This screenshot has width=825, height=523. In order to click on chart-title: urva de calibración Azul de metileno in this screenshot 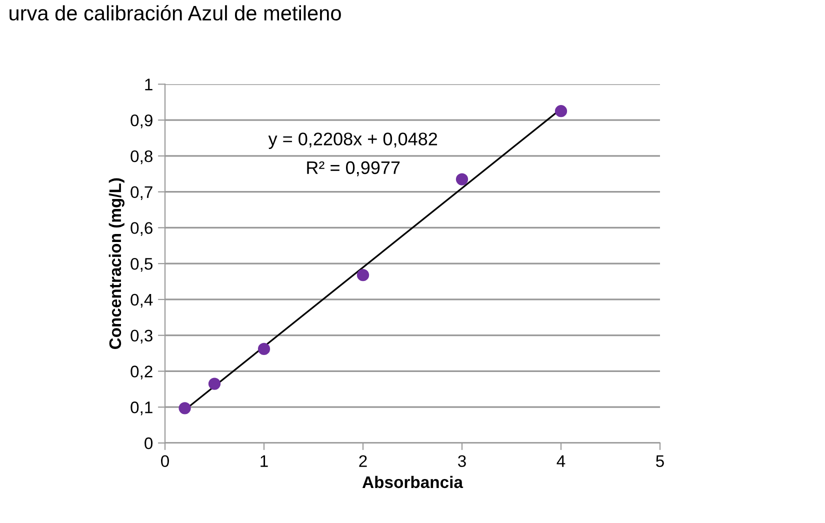, I will do `click(175, 12)`.